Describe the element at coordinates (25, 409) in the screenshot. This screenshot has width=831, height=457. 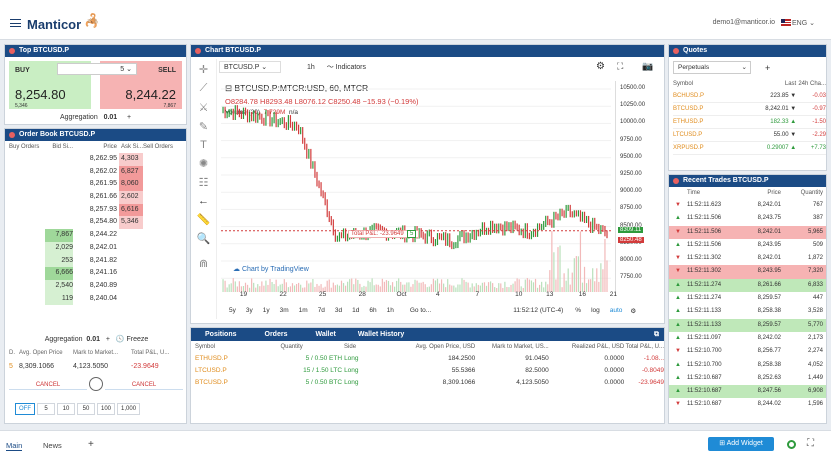
I see `qty-button: OFF` at that location.